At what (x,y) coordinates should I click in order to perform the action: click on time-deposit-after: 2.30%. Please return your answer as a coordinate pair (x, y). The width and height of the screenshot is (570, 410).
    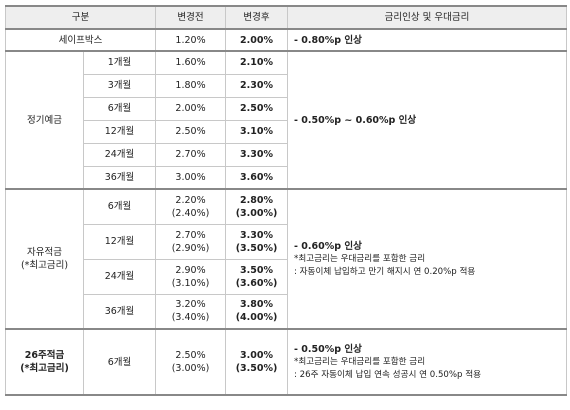
    Looking at the image, I should click on (257, 85).